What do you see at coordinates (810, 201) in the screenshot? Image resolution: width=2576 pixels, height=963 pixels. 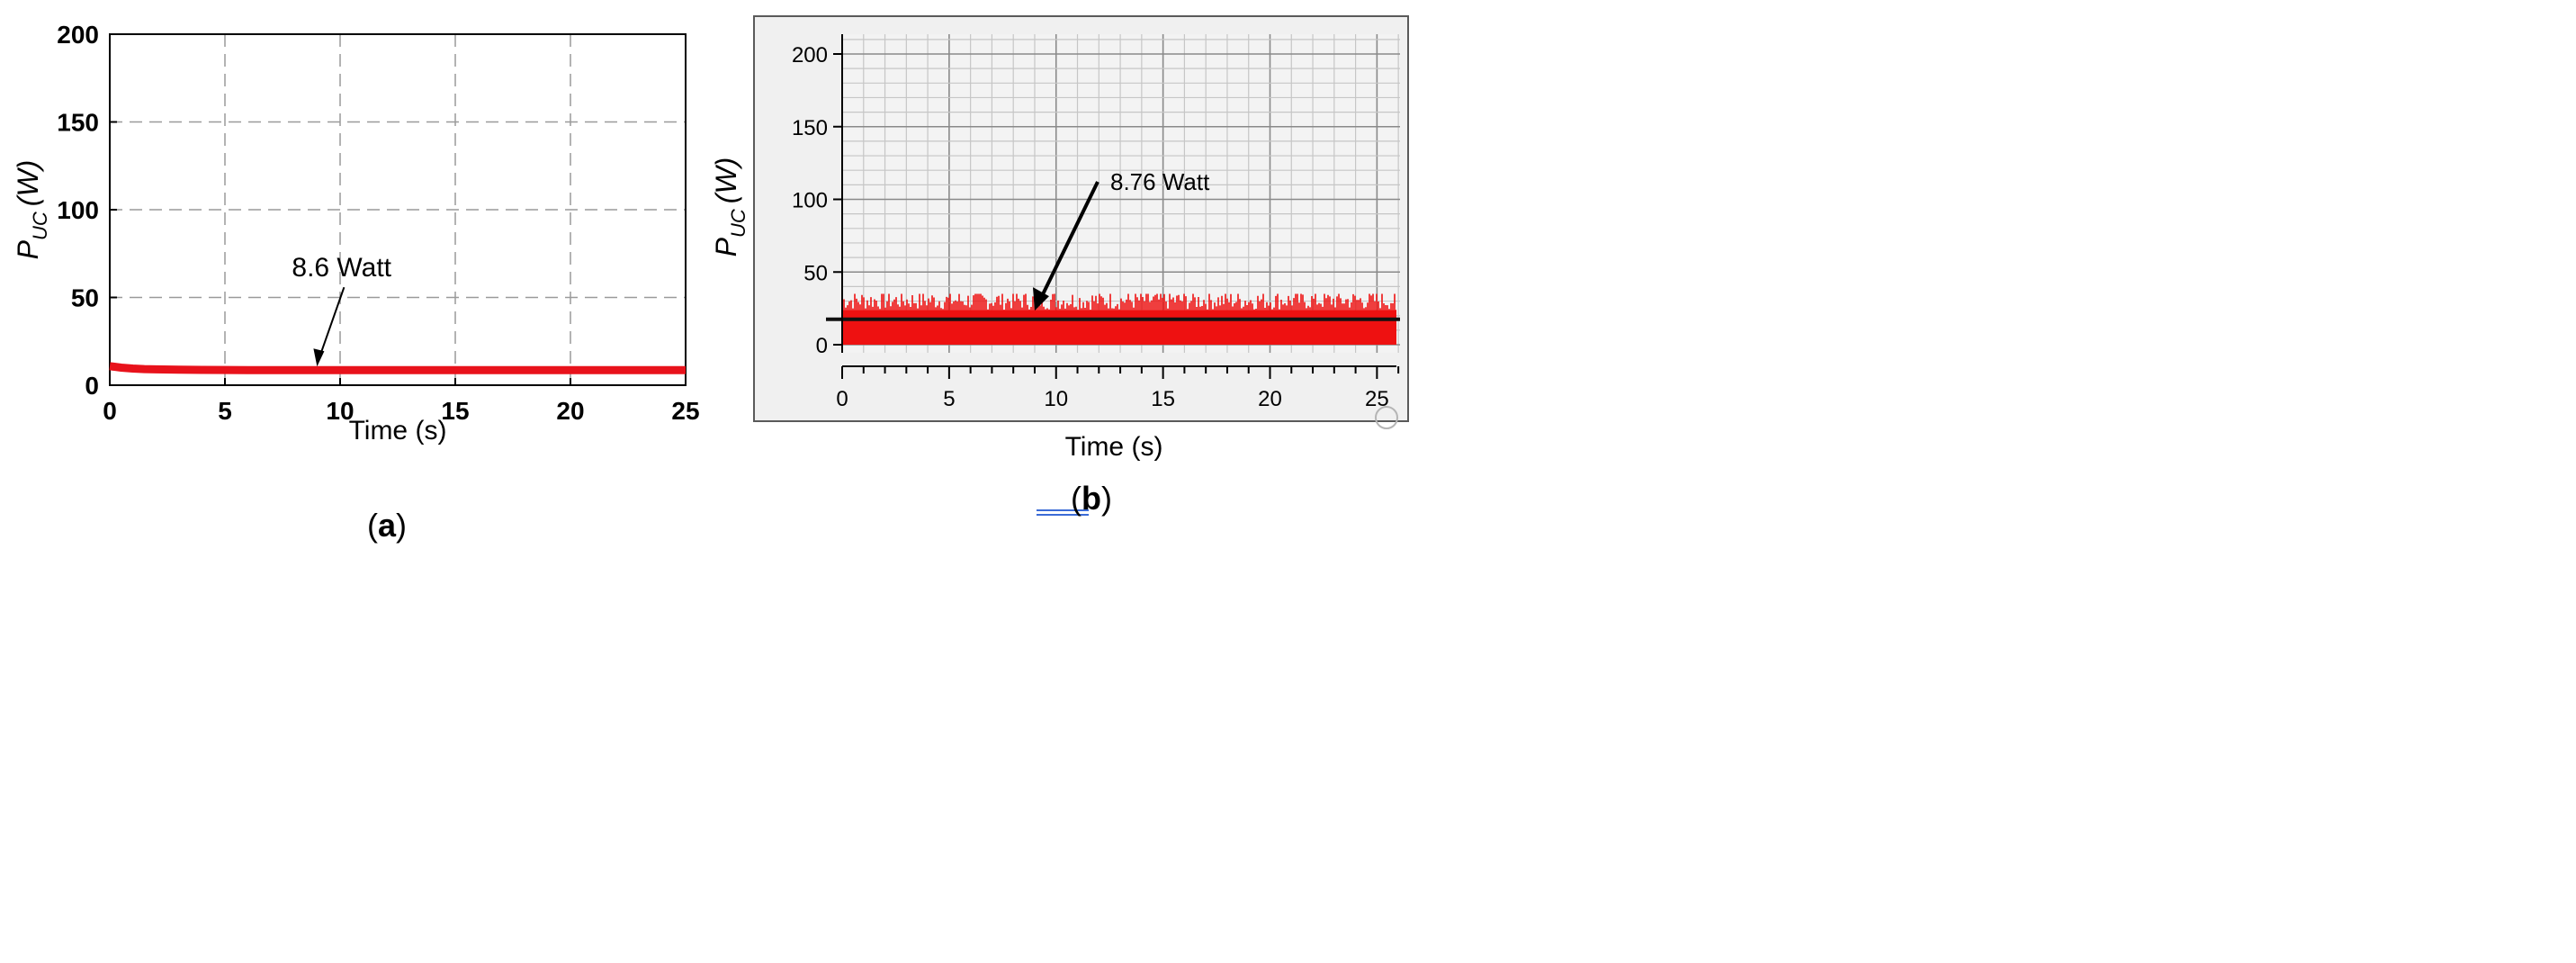 I see `chart-b-ytick-label: 100` at bounding box center [810, 201].